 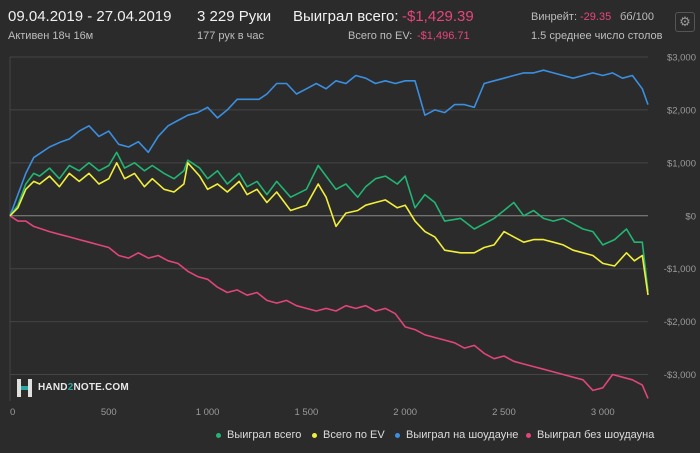 What do you see at coordinates (685, 22) in the screenshot?
I see `gear-icon: ⚙` at bounding box center [685, 22].